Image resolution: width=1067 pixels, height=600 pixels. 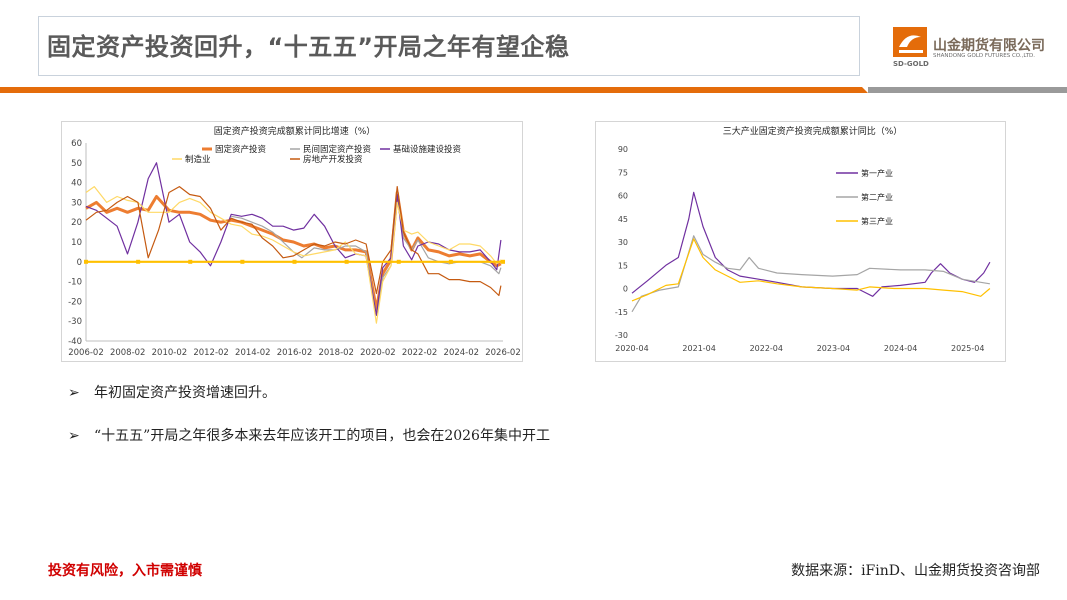 I want to click on data-source: 数据来源：iFinD、山金期货投资咨询部, so click(x=915, y=571).